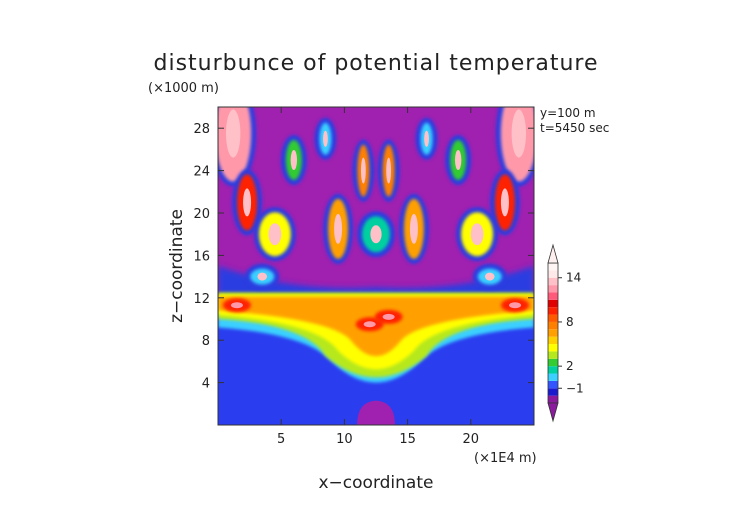  What do you see at coordinates (376, 282) in the screenshot?
I see `band-halo` at bounding box center [376, 282].